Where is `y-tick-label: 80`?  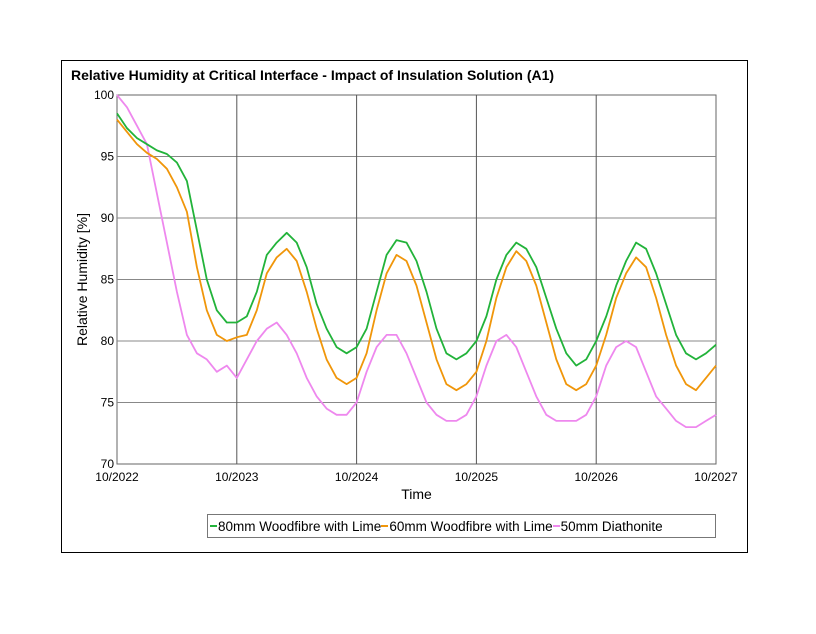
y-tick-label: 80 is located at coordinates (108, 341).